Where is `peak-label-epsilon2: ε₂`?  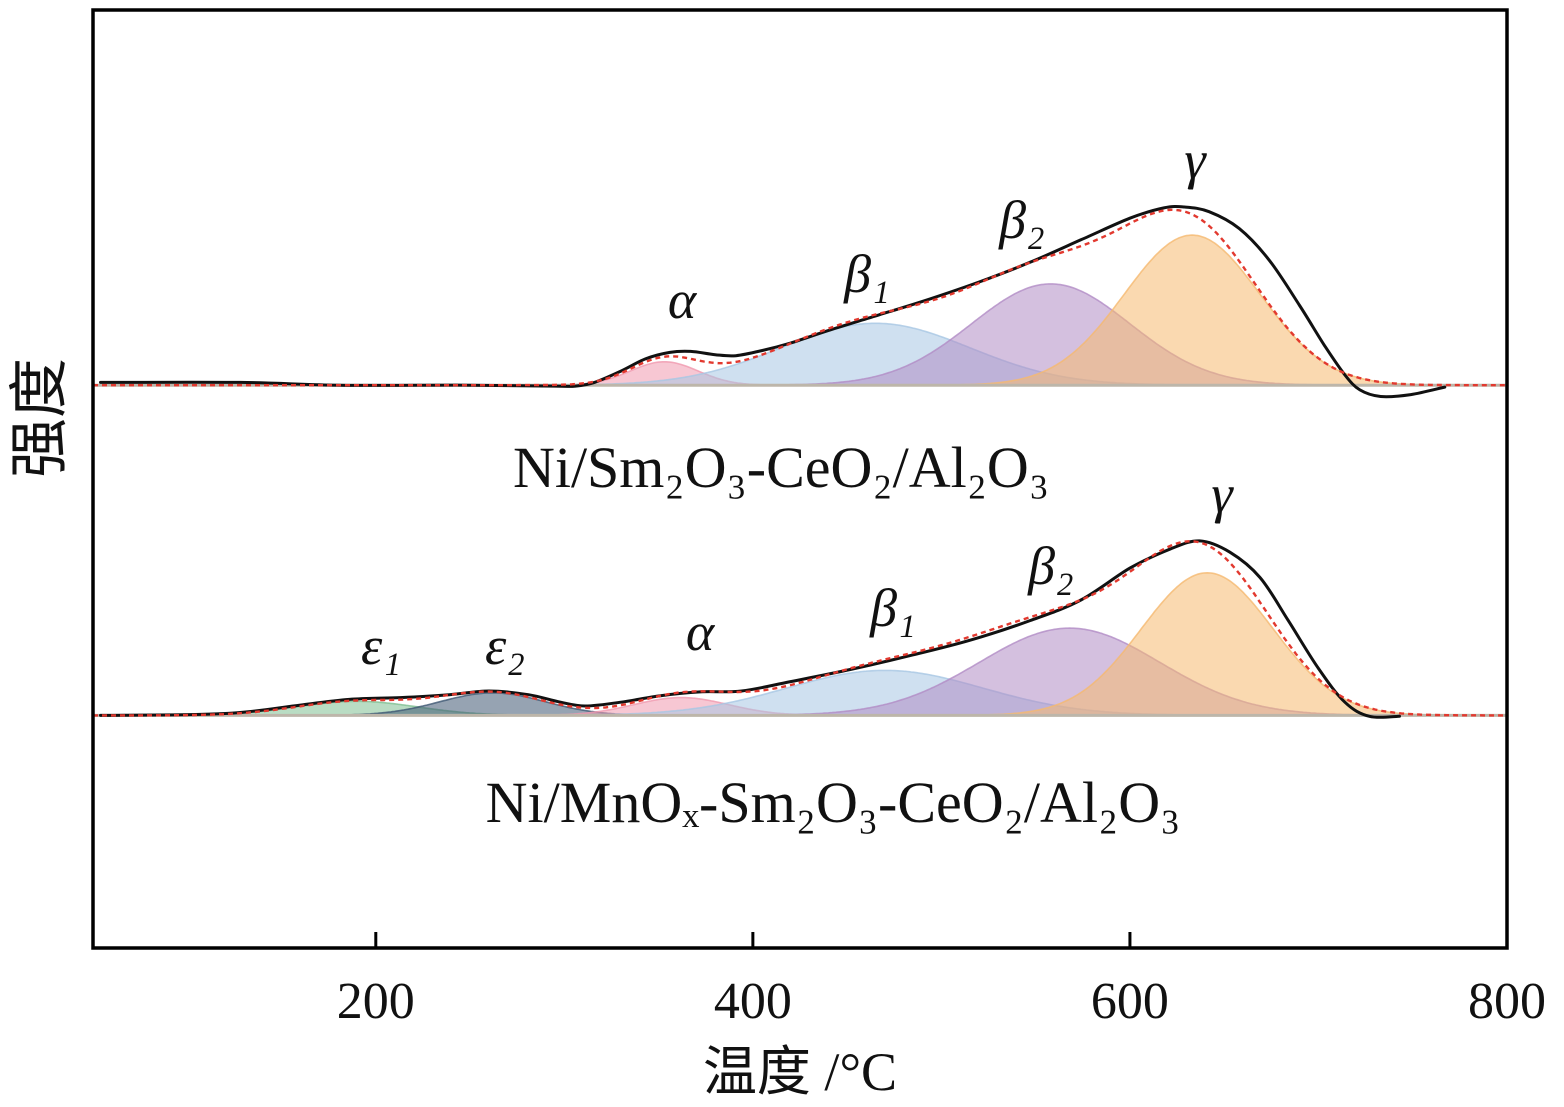 peak-label-epsilon2: ε₂ is located at coordinates (505, 646).